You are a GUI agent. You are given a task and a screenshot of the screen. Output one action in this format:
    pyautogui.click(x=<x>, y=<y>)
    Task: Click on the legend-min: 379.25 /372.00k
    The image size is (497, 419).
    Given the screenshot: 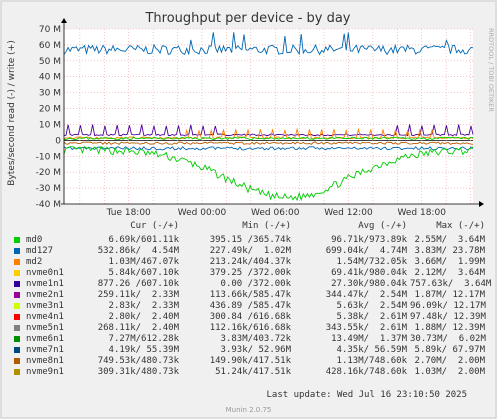 What is the action you would take?
    pyautogui.click(x=250, y=273)
    